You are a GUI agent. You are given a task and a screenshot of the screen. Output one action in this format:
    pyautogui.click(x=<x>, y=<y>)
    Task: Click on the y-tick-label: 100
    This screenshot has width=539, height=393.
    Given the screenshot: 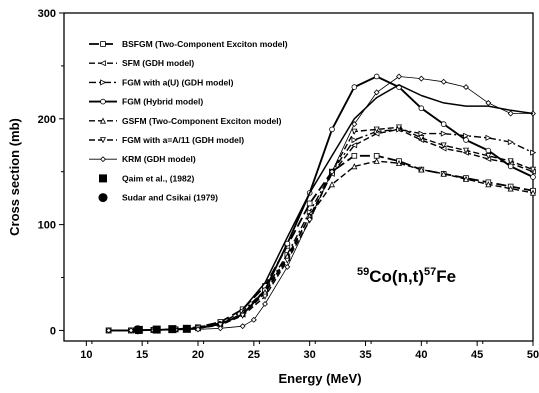 What is the action you would take?
    pyautogui.click(x=47, y=226)
    